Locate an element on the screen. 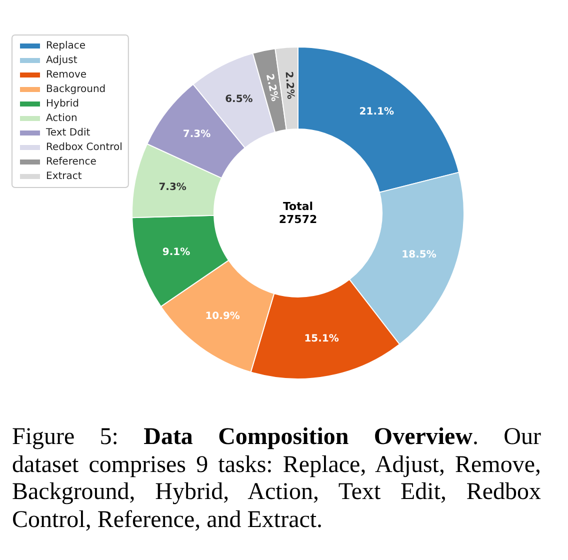  text: . Our is located at coordinates (506, 437).